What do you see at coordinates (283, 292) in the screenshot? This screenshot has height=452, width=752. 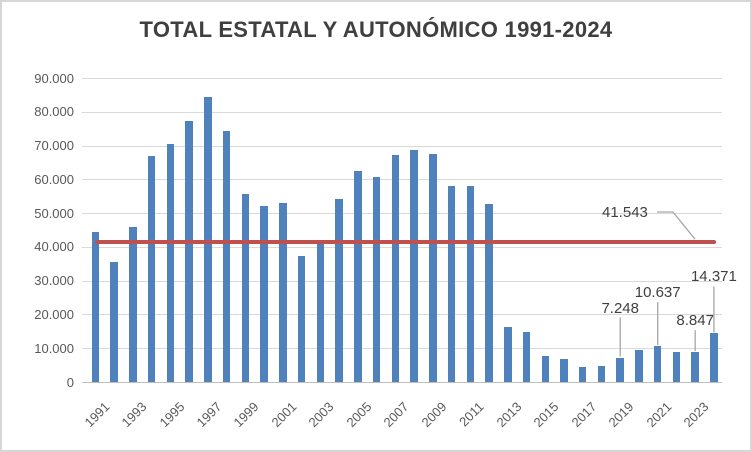 I see `bar-2001` at bounding box center [283, 292].